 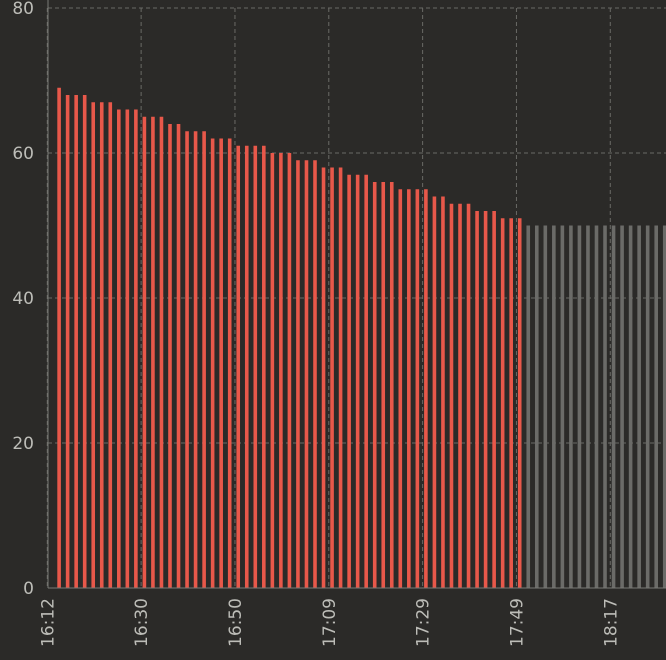 I want to click on x-tick-label: 17:29, so click(x=424, y=622).